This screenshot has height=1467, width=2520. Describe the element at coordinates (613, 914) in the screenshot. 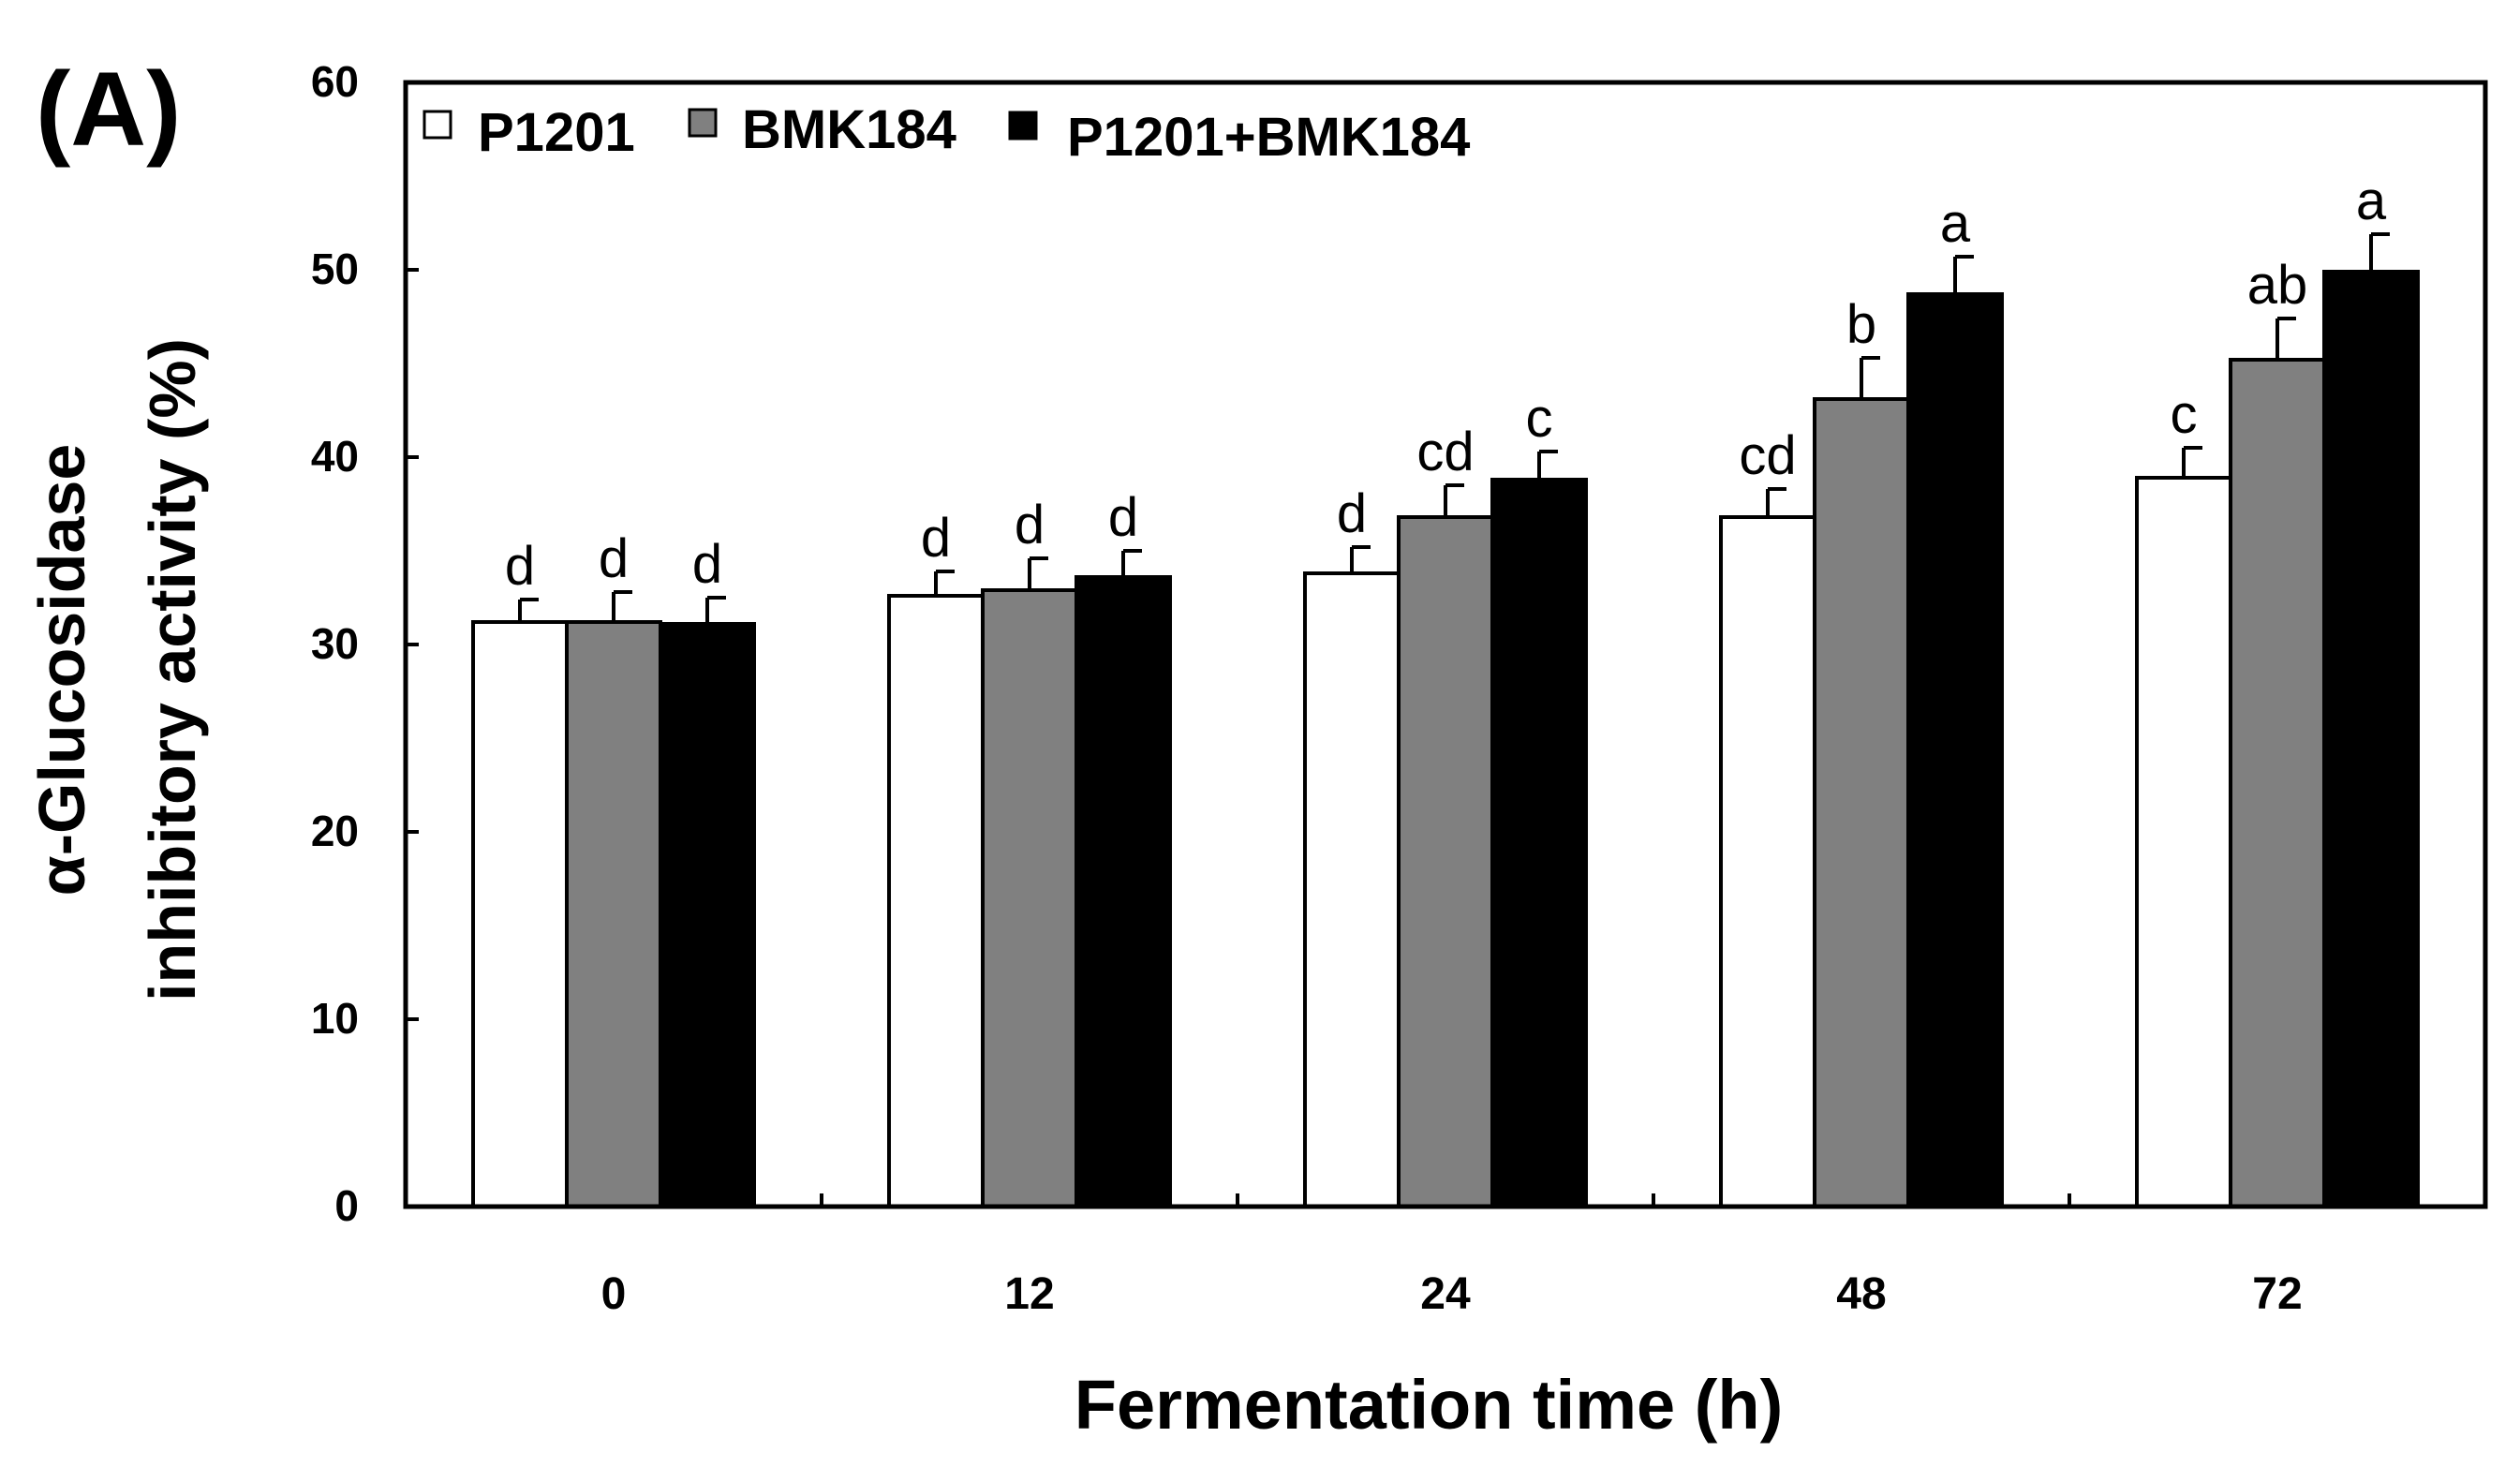

I see `bar-bmk184-0h` at that location.